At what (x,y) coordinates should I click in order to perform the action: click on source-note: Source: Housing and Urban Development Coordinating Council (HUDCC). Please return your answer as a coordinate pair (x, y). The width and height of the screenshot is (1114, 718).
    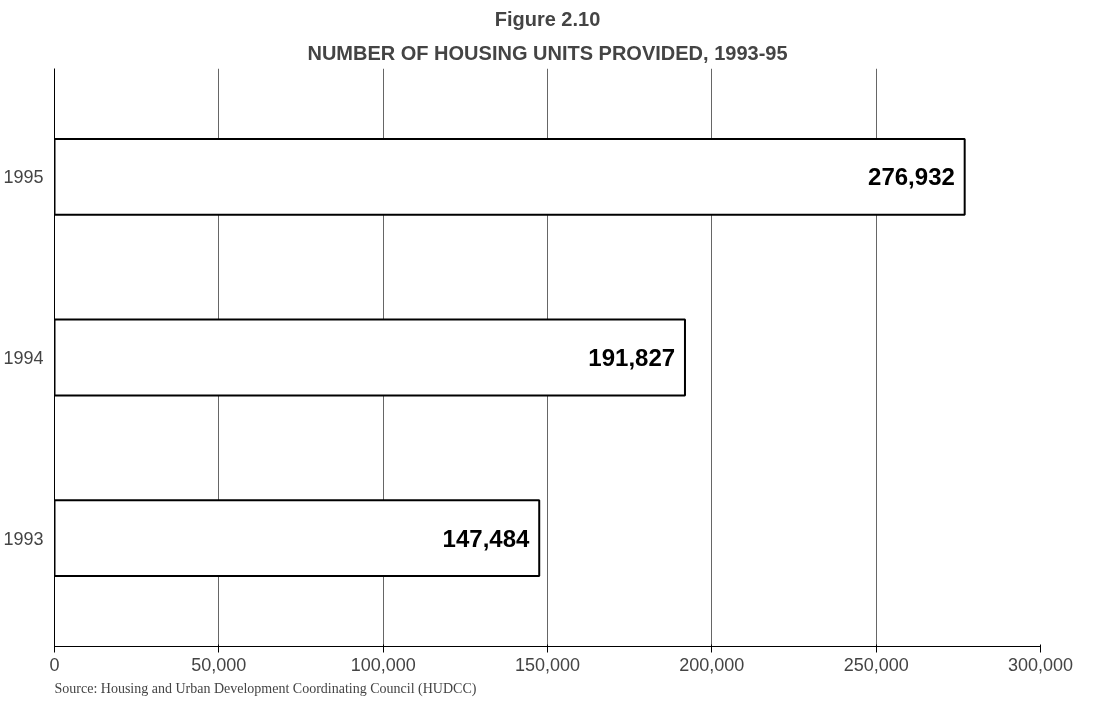
    Looking at the image, I should click on (265, 688).